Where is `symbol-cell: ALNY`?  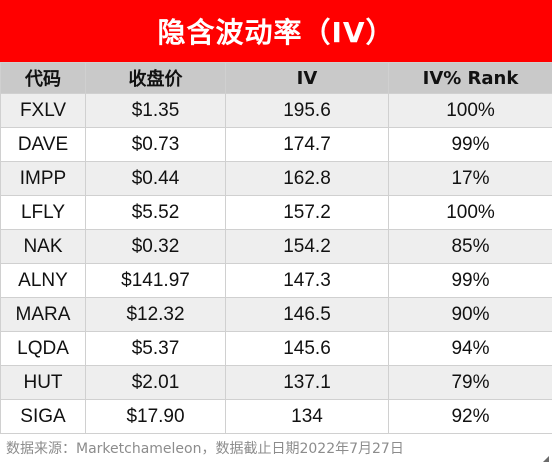 symbol-cell: ALNY is located at coordinates (43, 280).